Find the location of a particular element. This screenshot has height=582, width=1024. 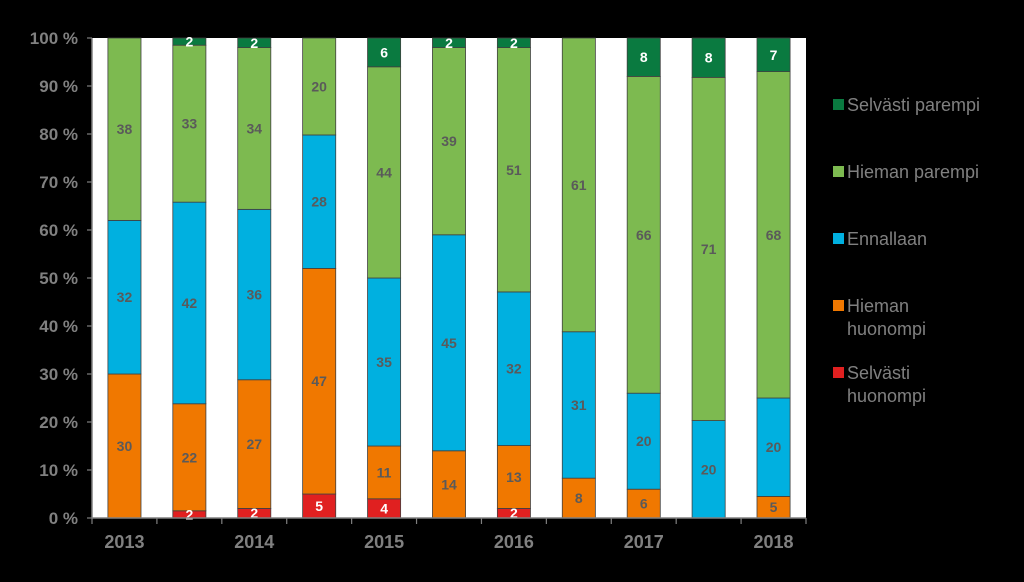

x-tick-label: 2013 is located at coordinates (124, 542).